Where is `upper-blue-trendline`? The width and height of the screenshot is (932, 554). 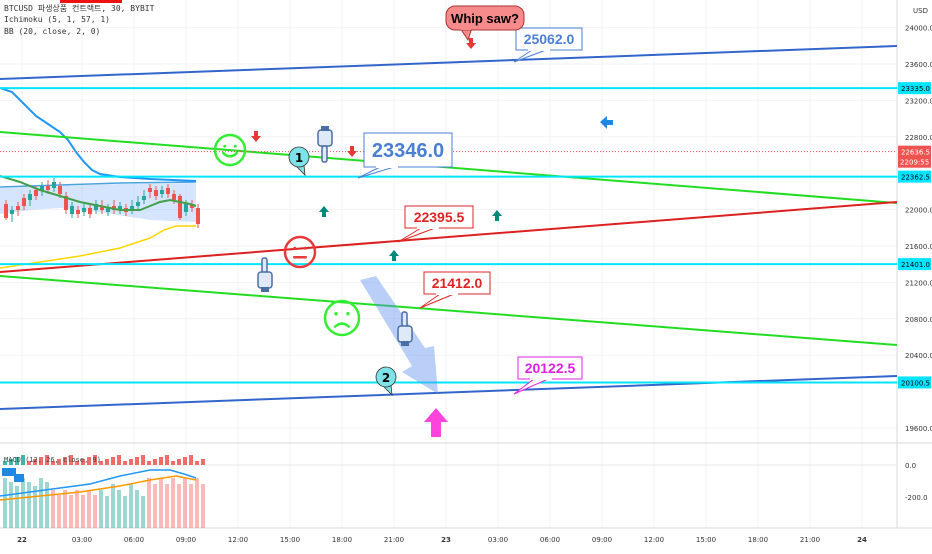
upper-blue-trendline is located at coordinates (449, 62).